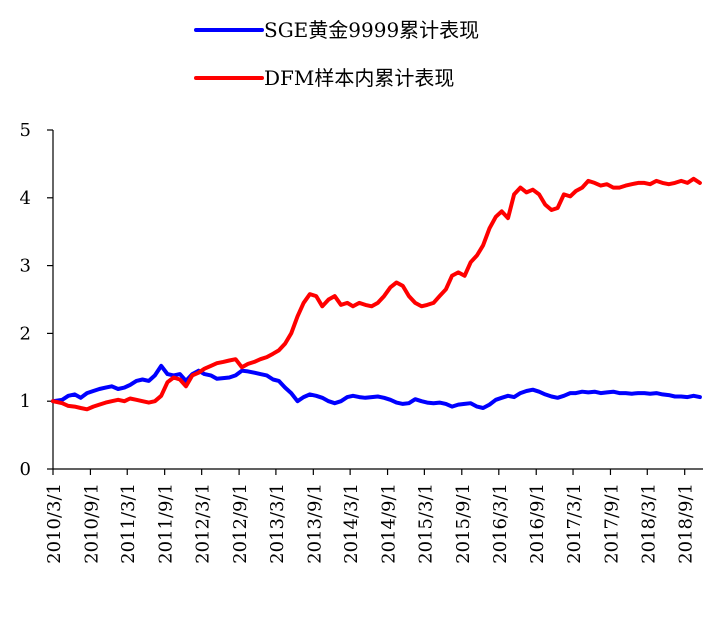 Image resolution: width=723 pixels, height=618 pixels. What do you see at coordinates (25, 401) in the screenshot?
I see `y-tick-label: 1` at bounding box center [25, 401].